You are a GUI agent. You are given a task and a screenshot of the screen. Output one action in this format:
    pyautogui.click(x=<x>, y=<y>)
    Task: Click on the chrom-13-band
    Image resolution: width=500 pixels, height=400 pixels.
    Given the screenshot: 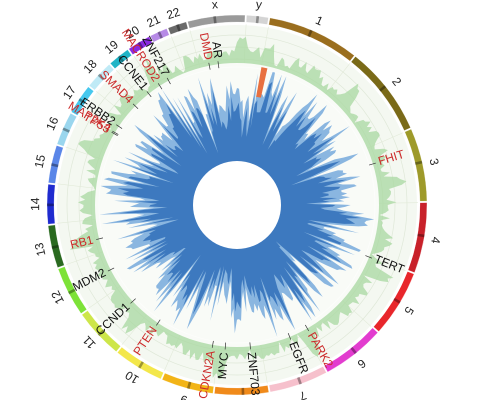 What is the action you would take?
    pyautogui.click(x=56, y=246)
    